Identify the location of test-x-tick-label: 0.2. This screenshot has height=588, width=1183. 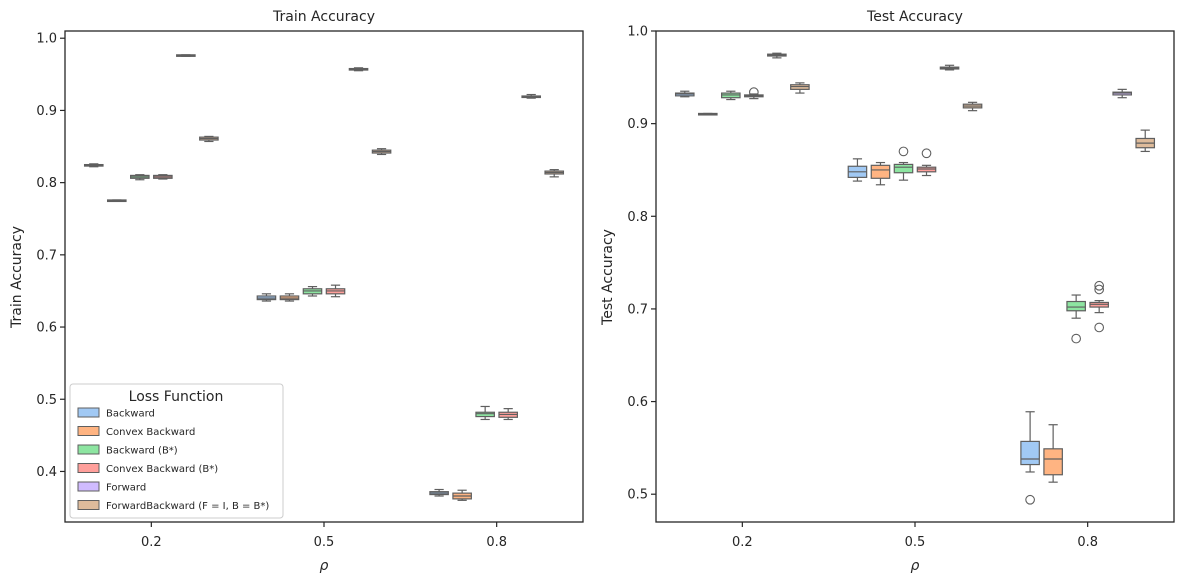
(742, 542).